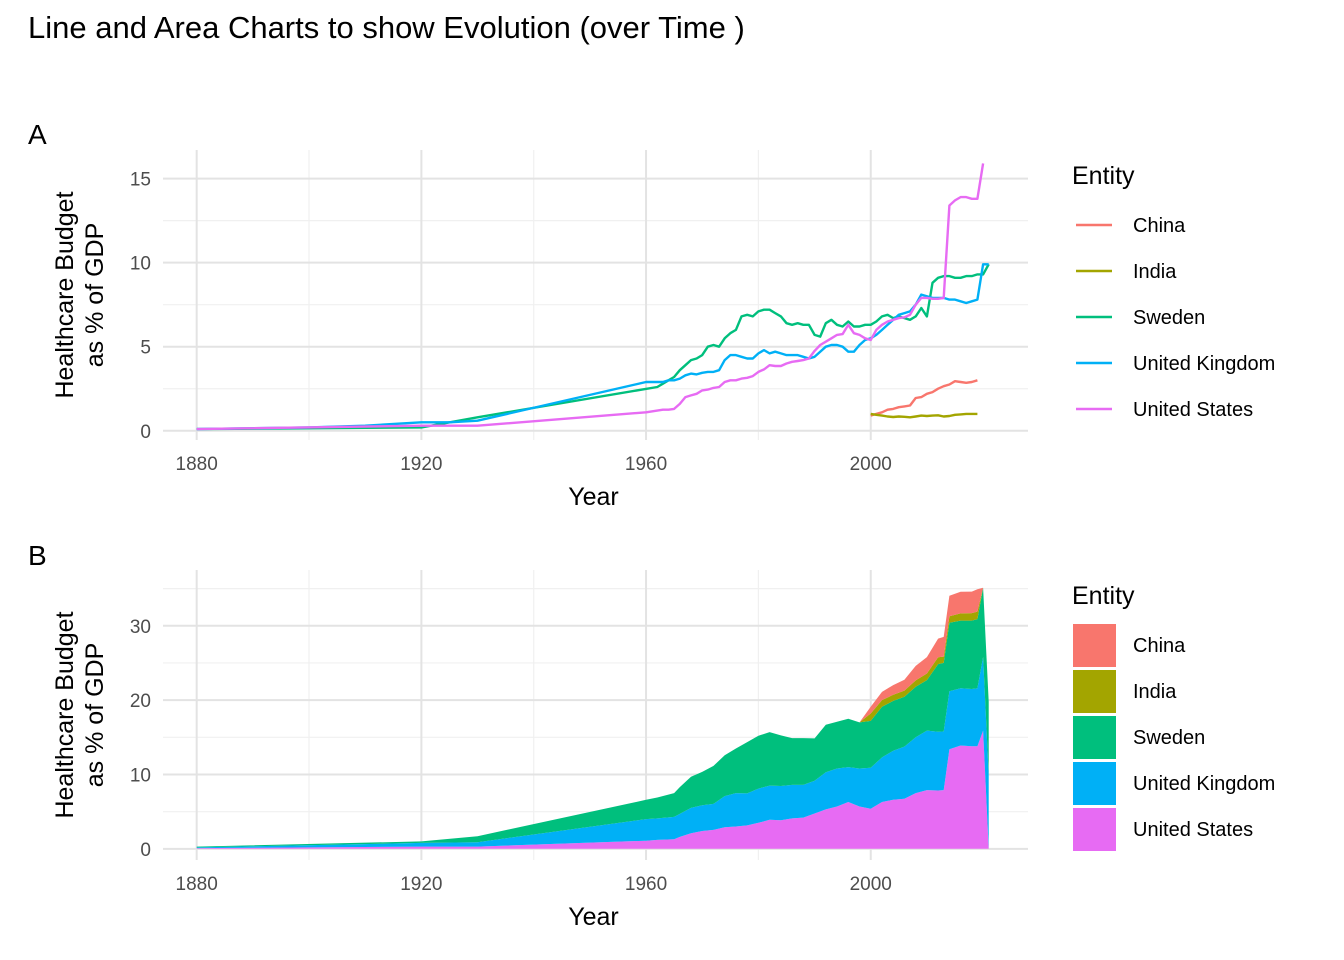 The height and width of the screenshot is (960, 1344). Describe the element at coordinates (140, 180) in the screenshot. I see `y-tick-label: 15` at that location.